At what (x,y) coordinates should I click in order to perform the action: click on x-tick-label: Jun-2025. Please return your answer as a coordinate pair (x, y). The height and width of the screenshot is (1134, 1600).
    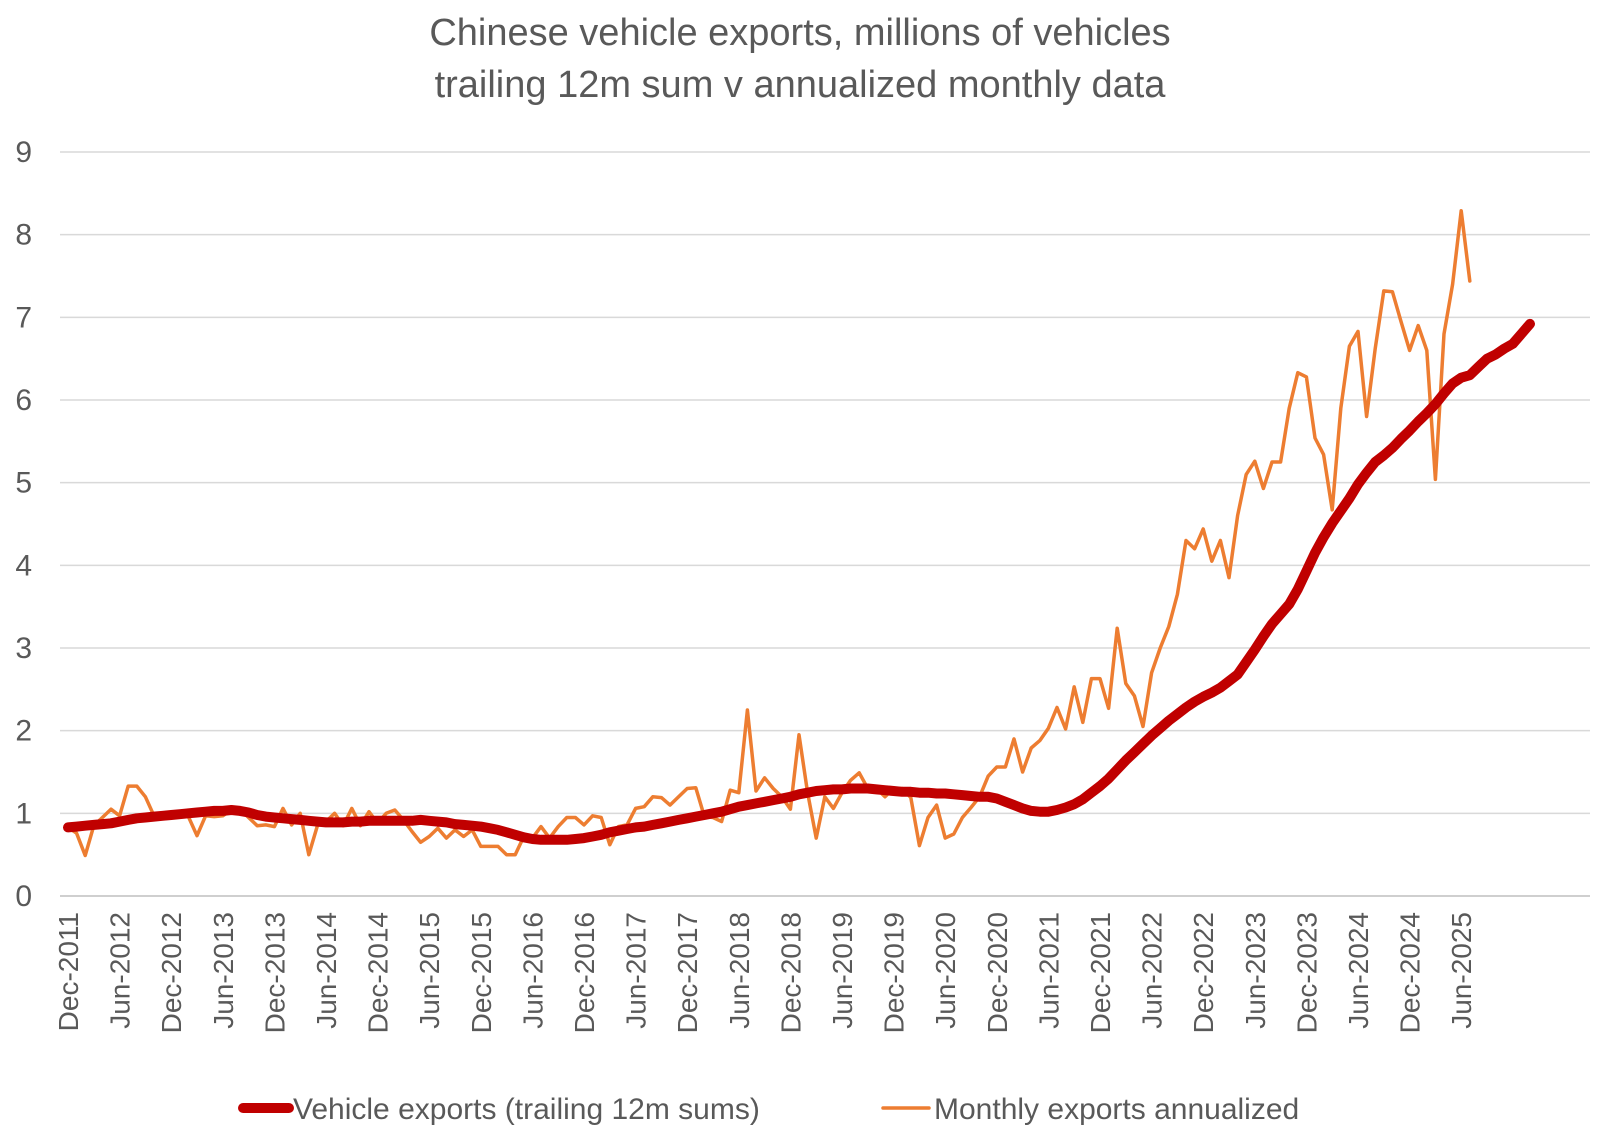
    Looking at the image, I should click on (1461, 970).